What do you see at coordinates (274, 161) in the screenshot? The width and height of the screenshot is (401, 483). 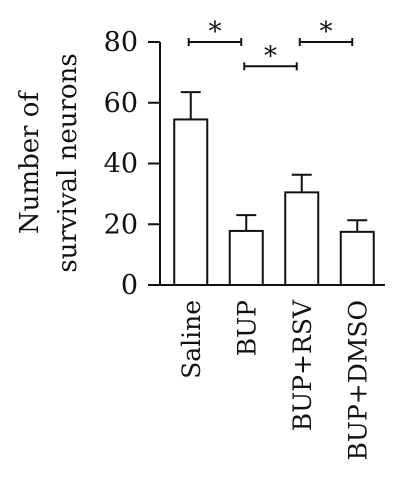 I see `error-bars` at bounding box center [274, 161].